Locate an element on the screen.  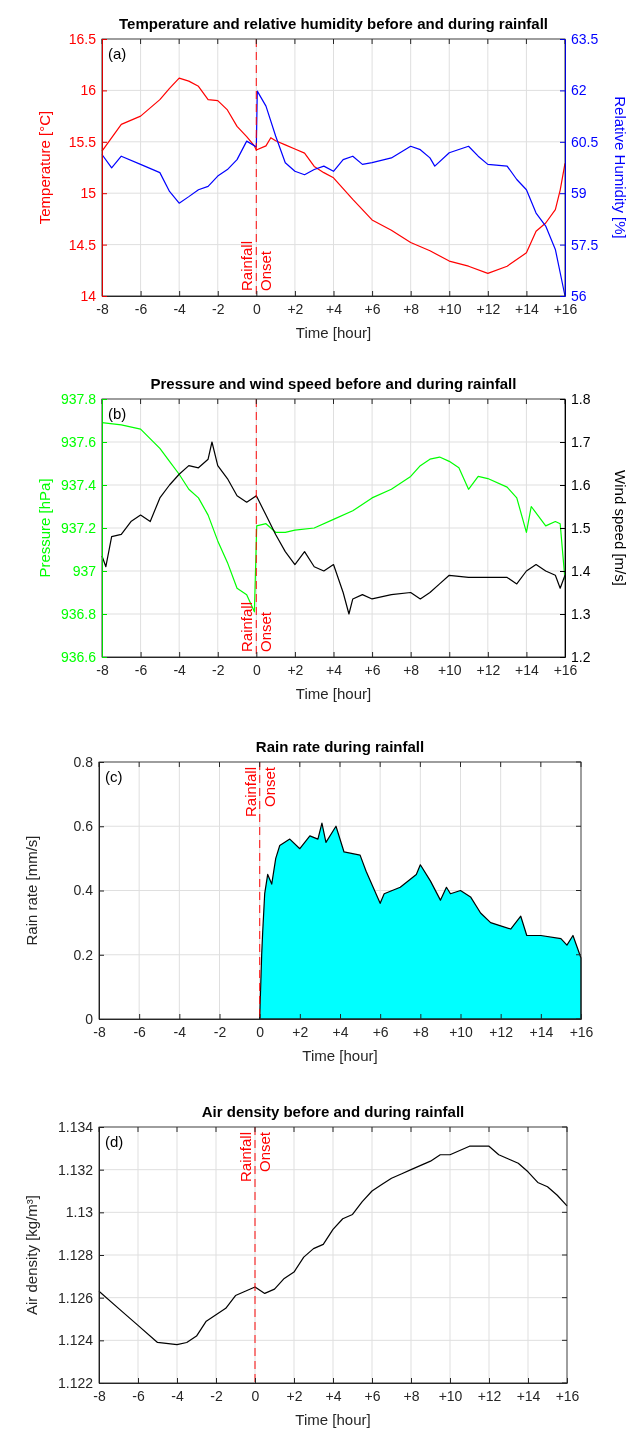
y-tick-label: 1.126 is located at coordinates (75, 1297).